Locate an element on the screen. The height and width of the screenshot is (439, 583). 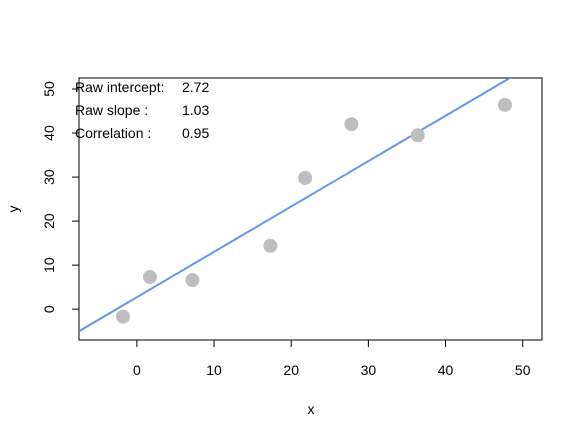
x-tick-label: 30 is located at coordinates (369, 370).